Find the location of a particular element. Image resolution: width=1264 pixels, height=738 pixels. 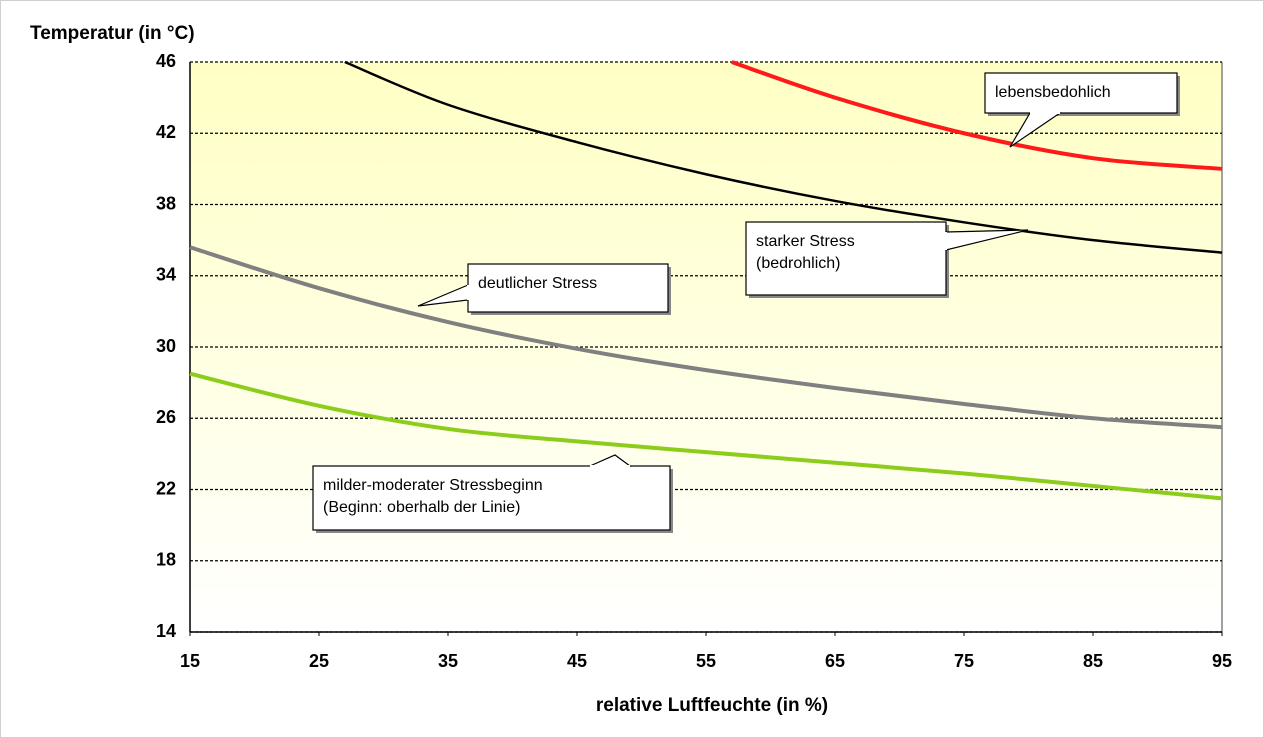

y-tick-label: 14 is located at coordinates (166, 631).